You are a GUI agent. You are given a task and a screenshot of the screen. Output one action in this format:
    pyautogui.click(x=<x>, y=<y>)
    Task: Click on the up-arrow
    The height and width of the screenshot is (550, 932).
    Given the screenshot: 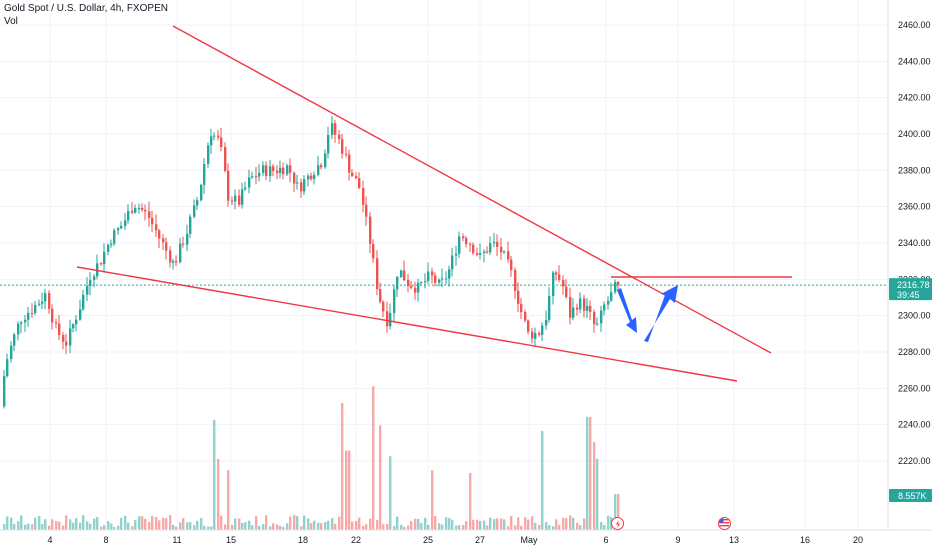 What is the action you would take?
    pyautogui.click(x=661, y=313)
    